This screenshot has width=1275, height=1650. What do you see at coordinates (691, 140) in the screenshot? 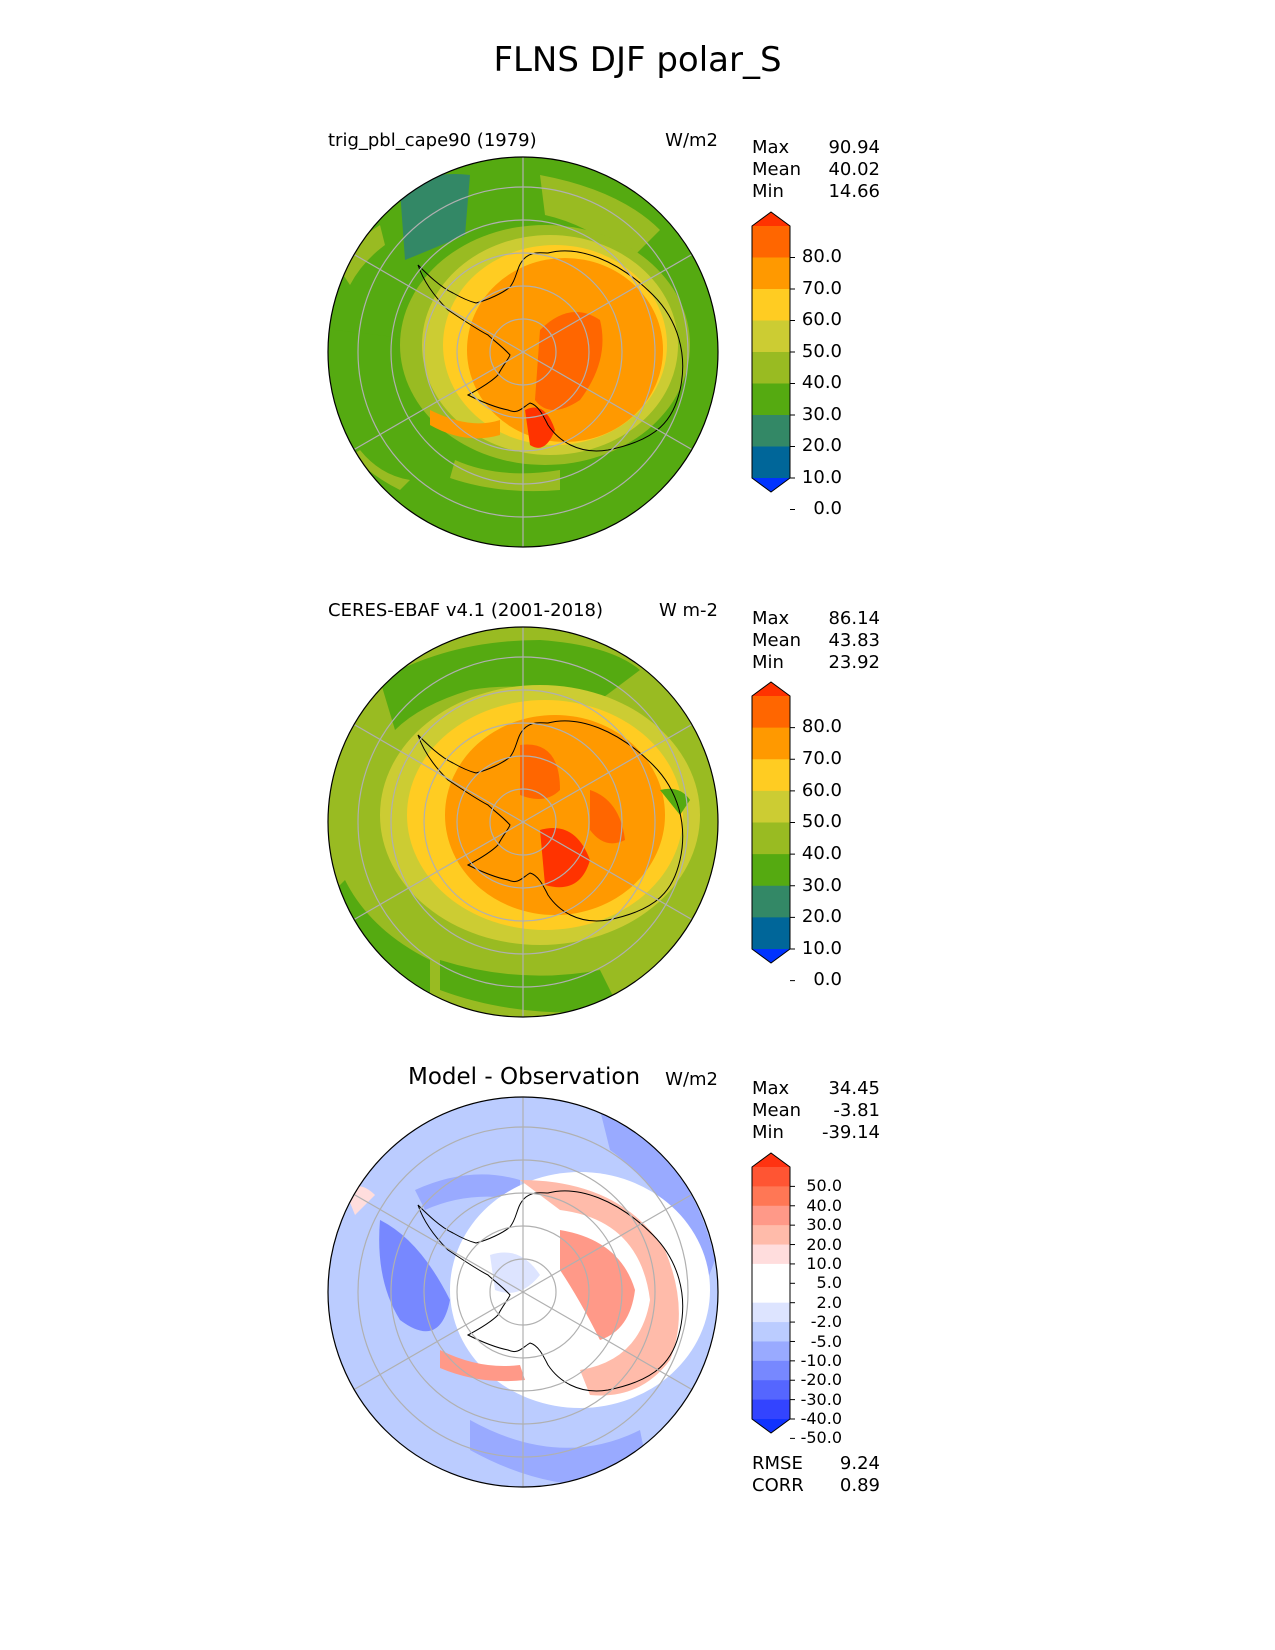
I see `panel-units-model: W/m2` at bounding box center [691, 140].